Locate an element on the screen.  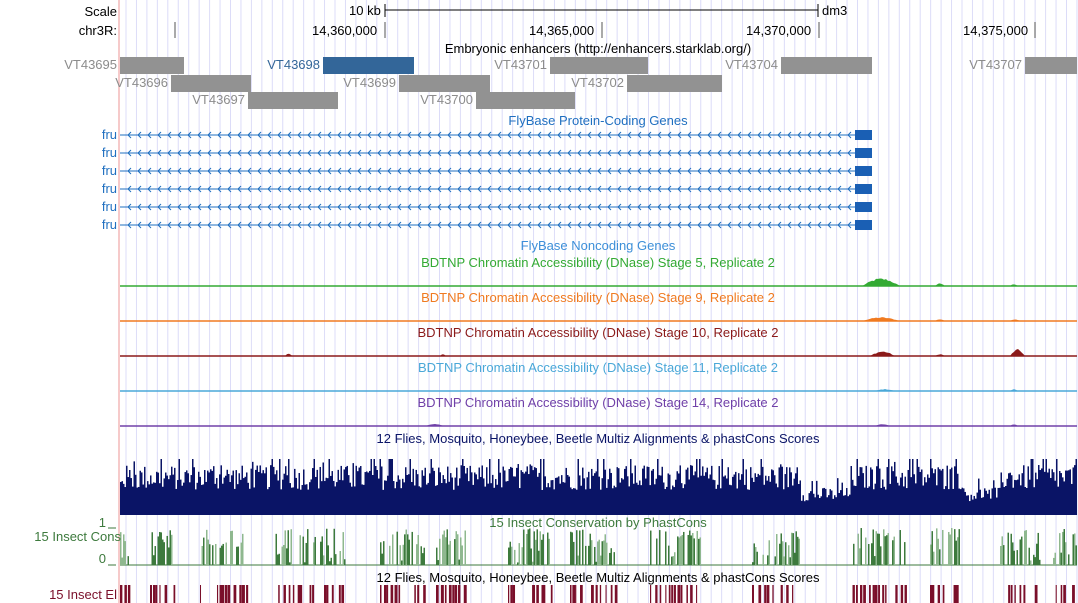
enhancer-label: VT43697 is located at coordinates (218, 99).